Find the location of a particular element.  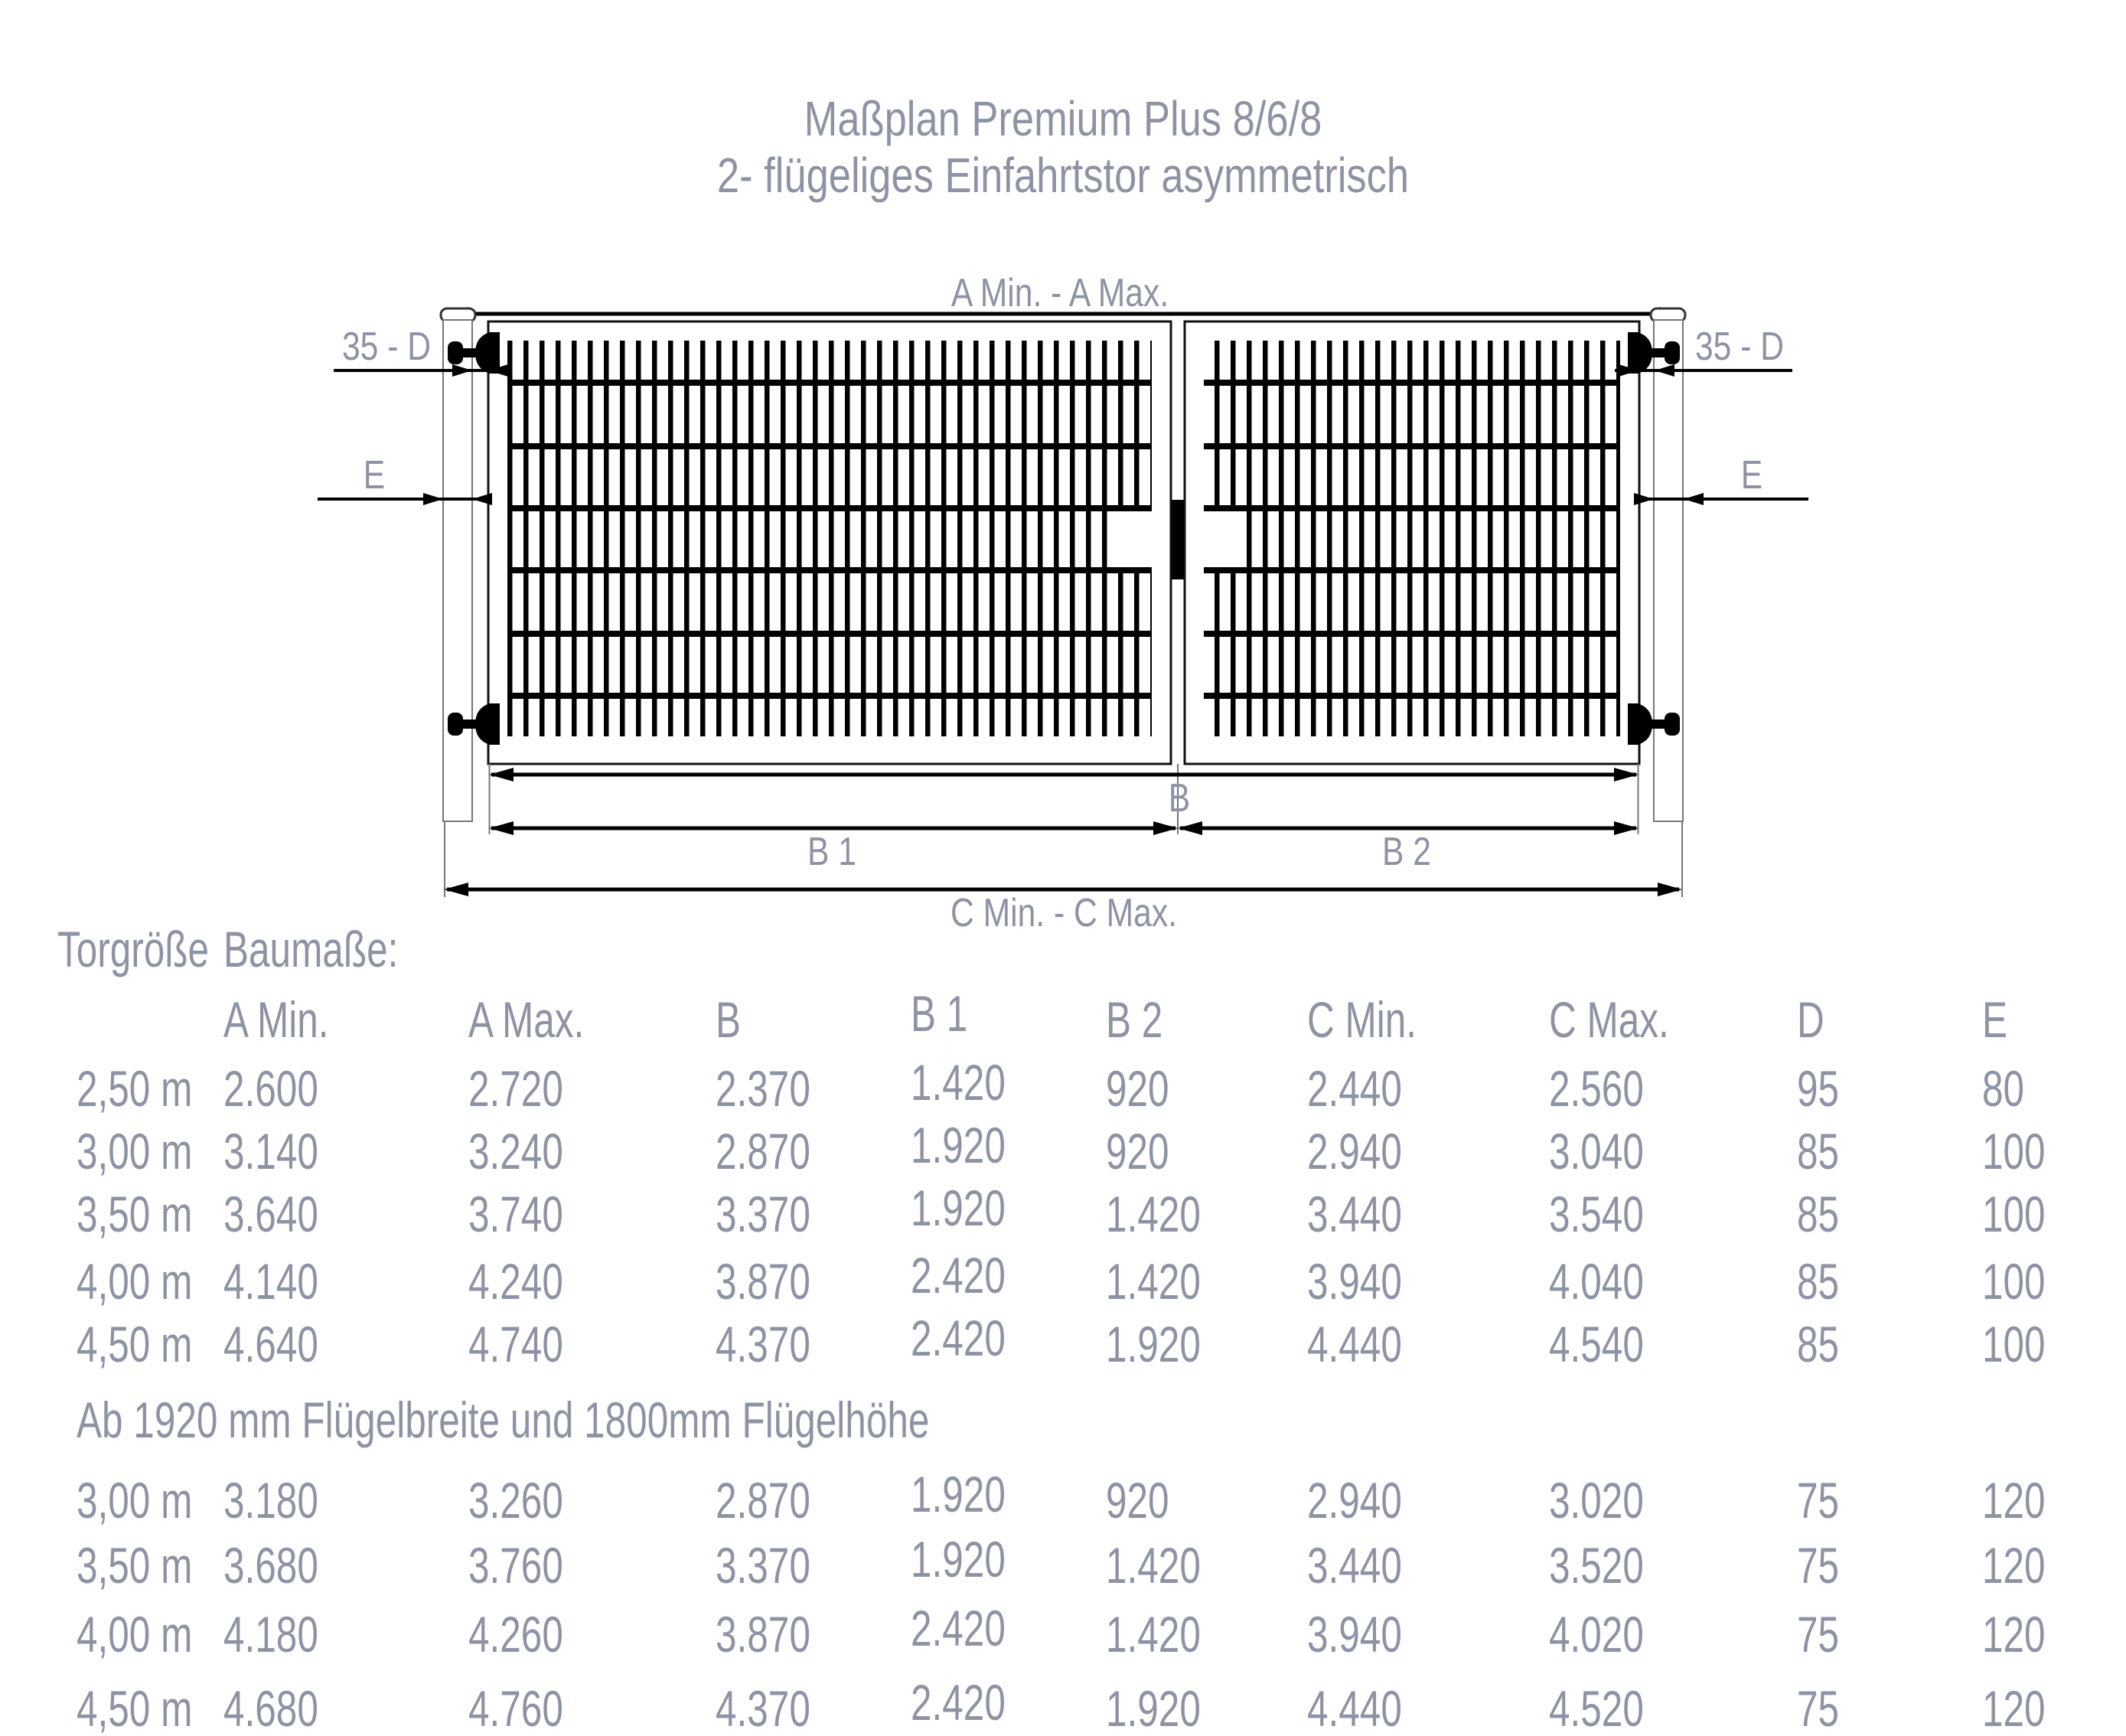

table-cell: 4.680 is located at coordinates (270, 1708).